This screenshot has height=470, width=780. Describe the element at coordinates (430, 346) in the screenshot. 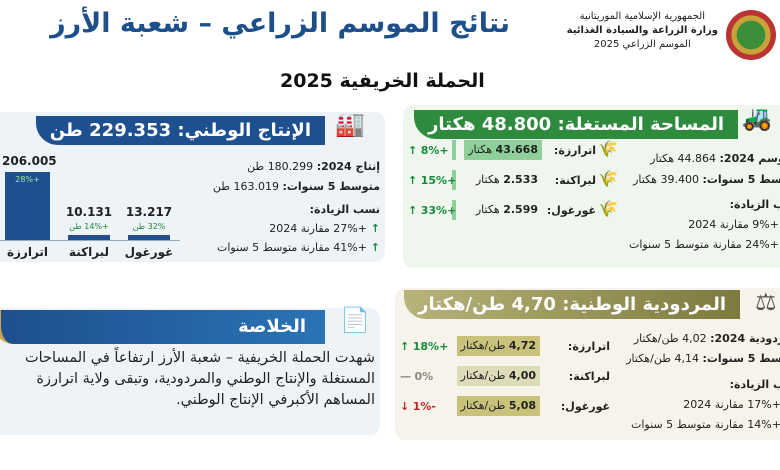

I see `pct: +18%` at that location.